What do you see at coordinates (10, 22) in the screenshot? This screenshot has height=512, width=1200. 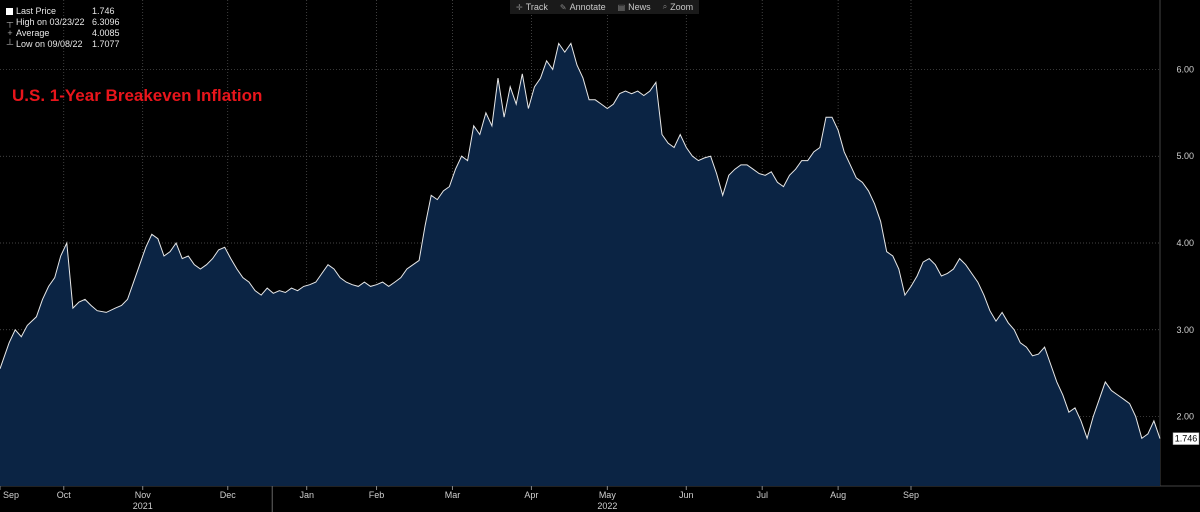 I see `high-marker-icon: ┬` at bounding box center [10, 22].